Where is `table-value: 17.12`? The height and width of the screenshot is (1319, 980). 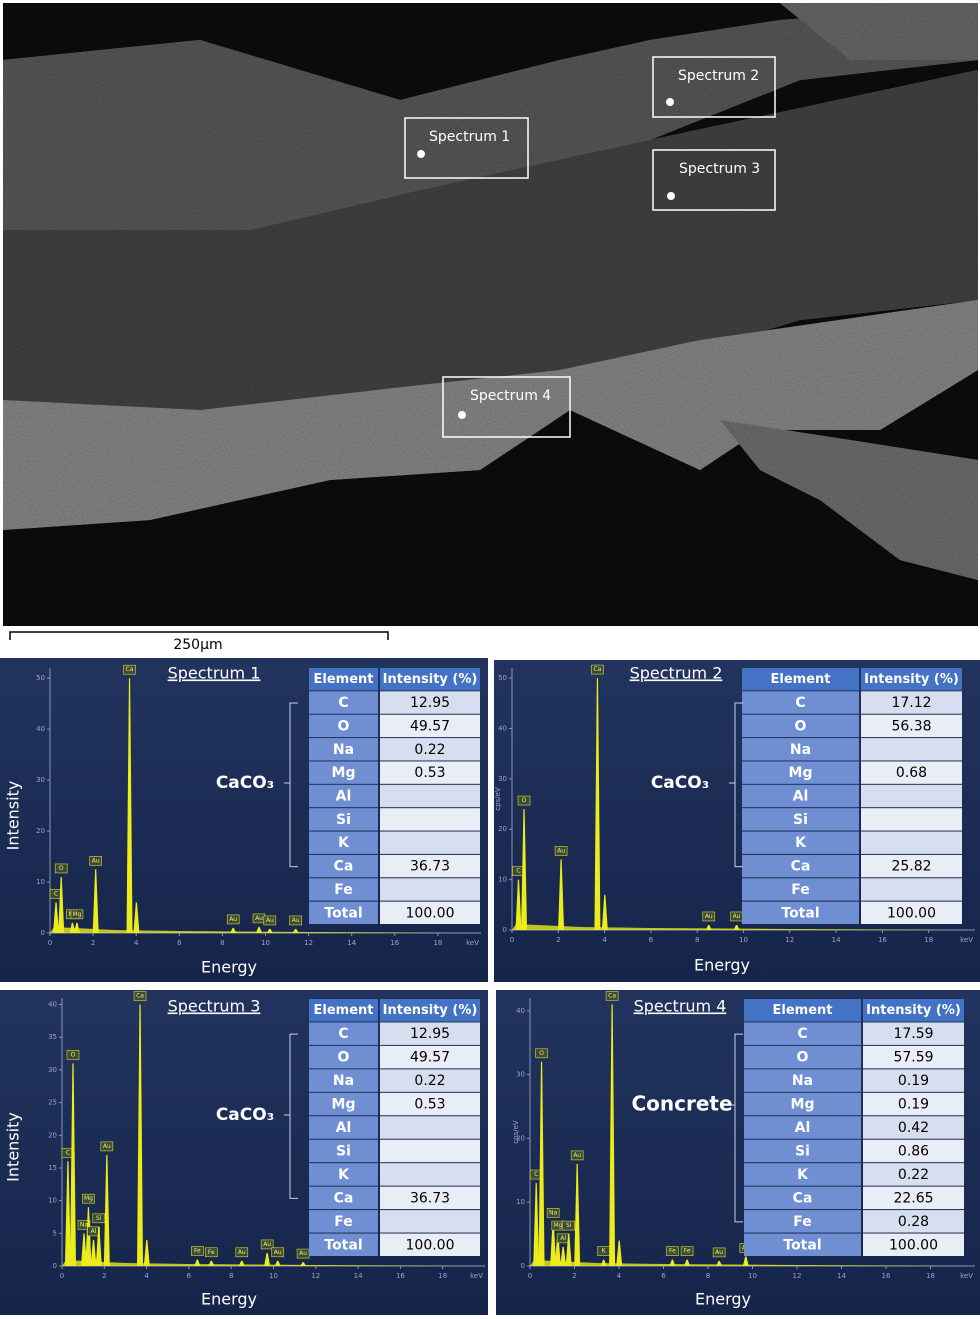
table-value: 17.12 is located at coordinates (911, 703).